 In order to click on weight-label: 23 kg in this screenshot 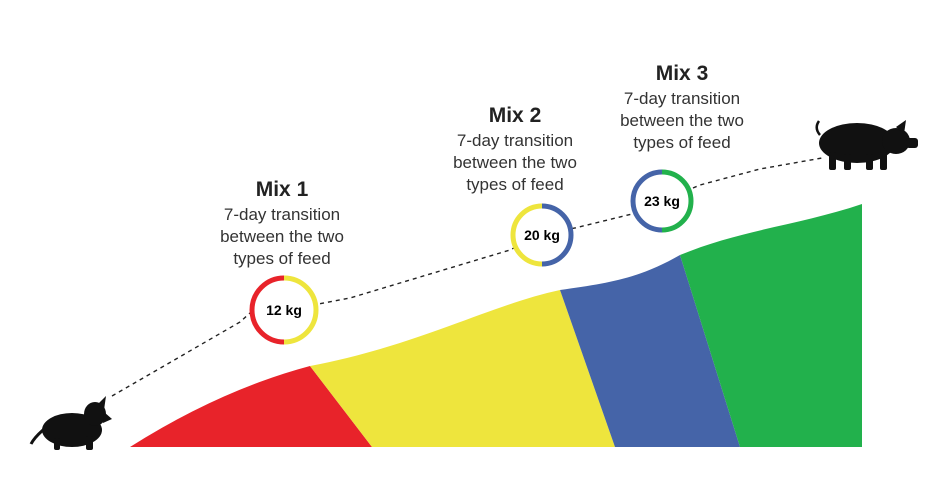, I will do `click(662, 201)`.